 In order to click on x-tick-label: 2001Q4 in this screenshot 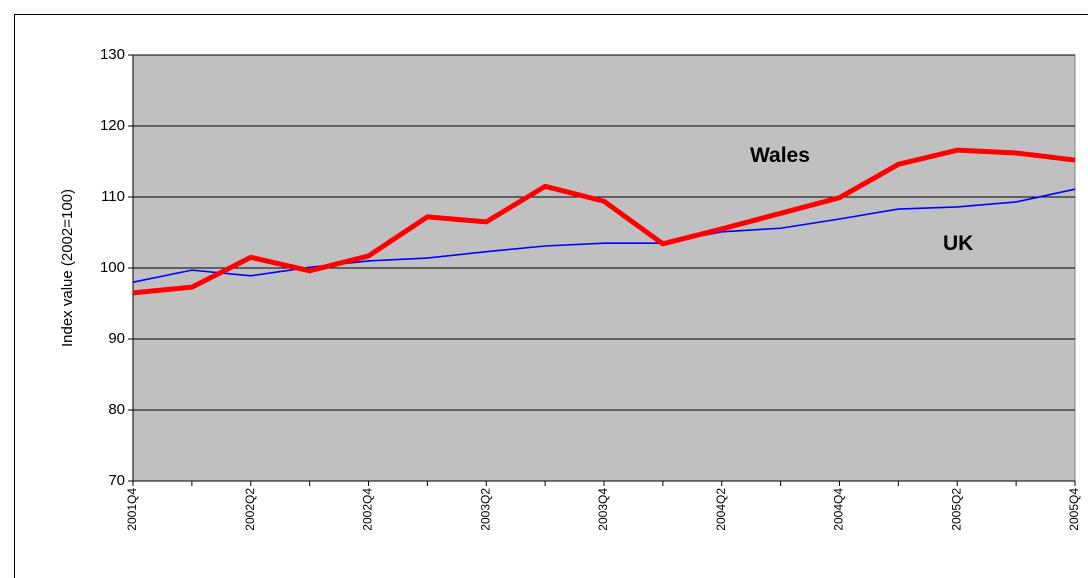, I will do `click(132, 509)`.